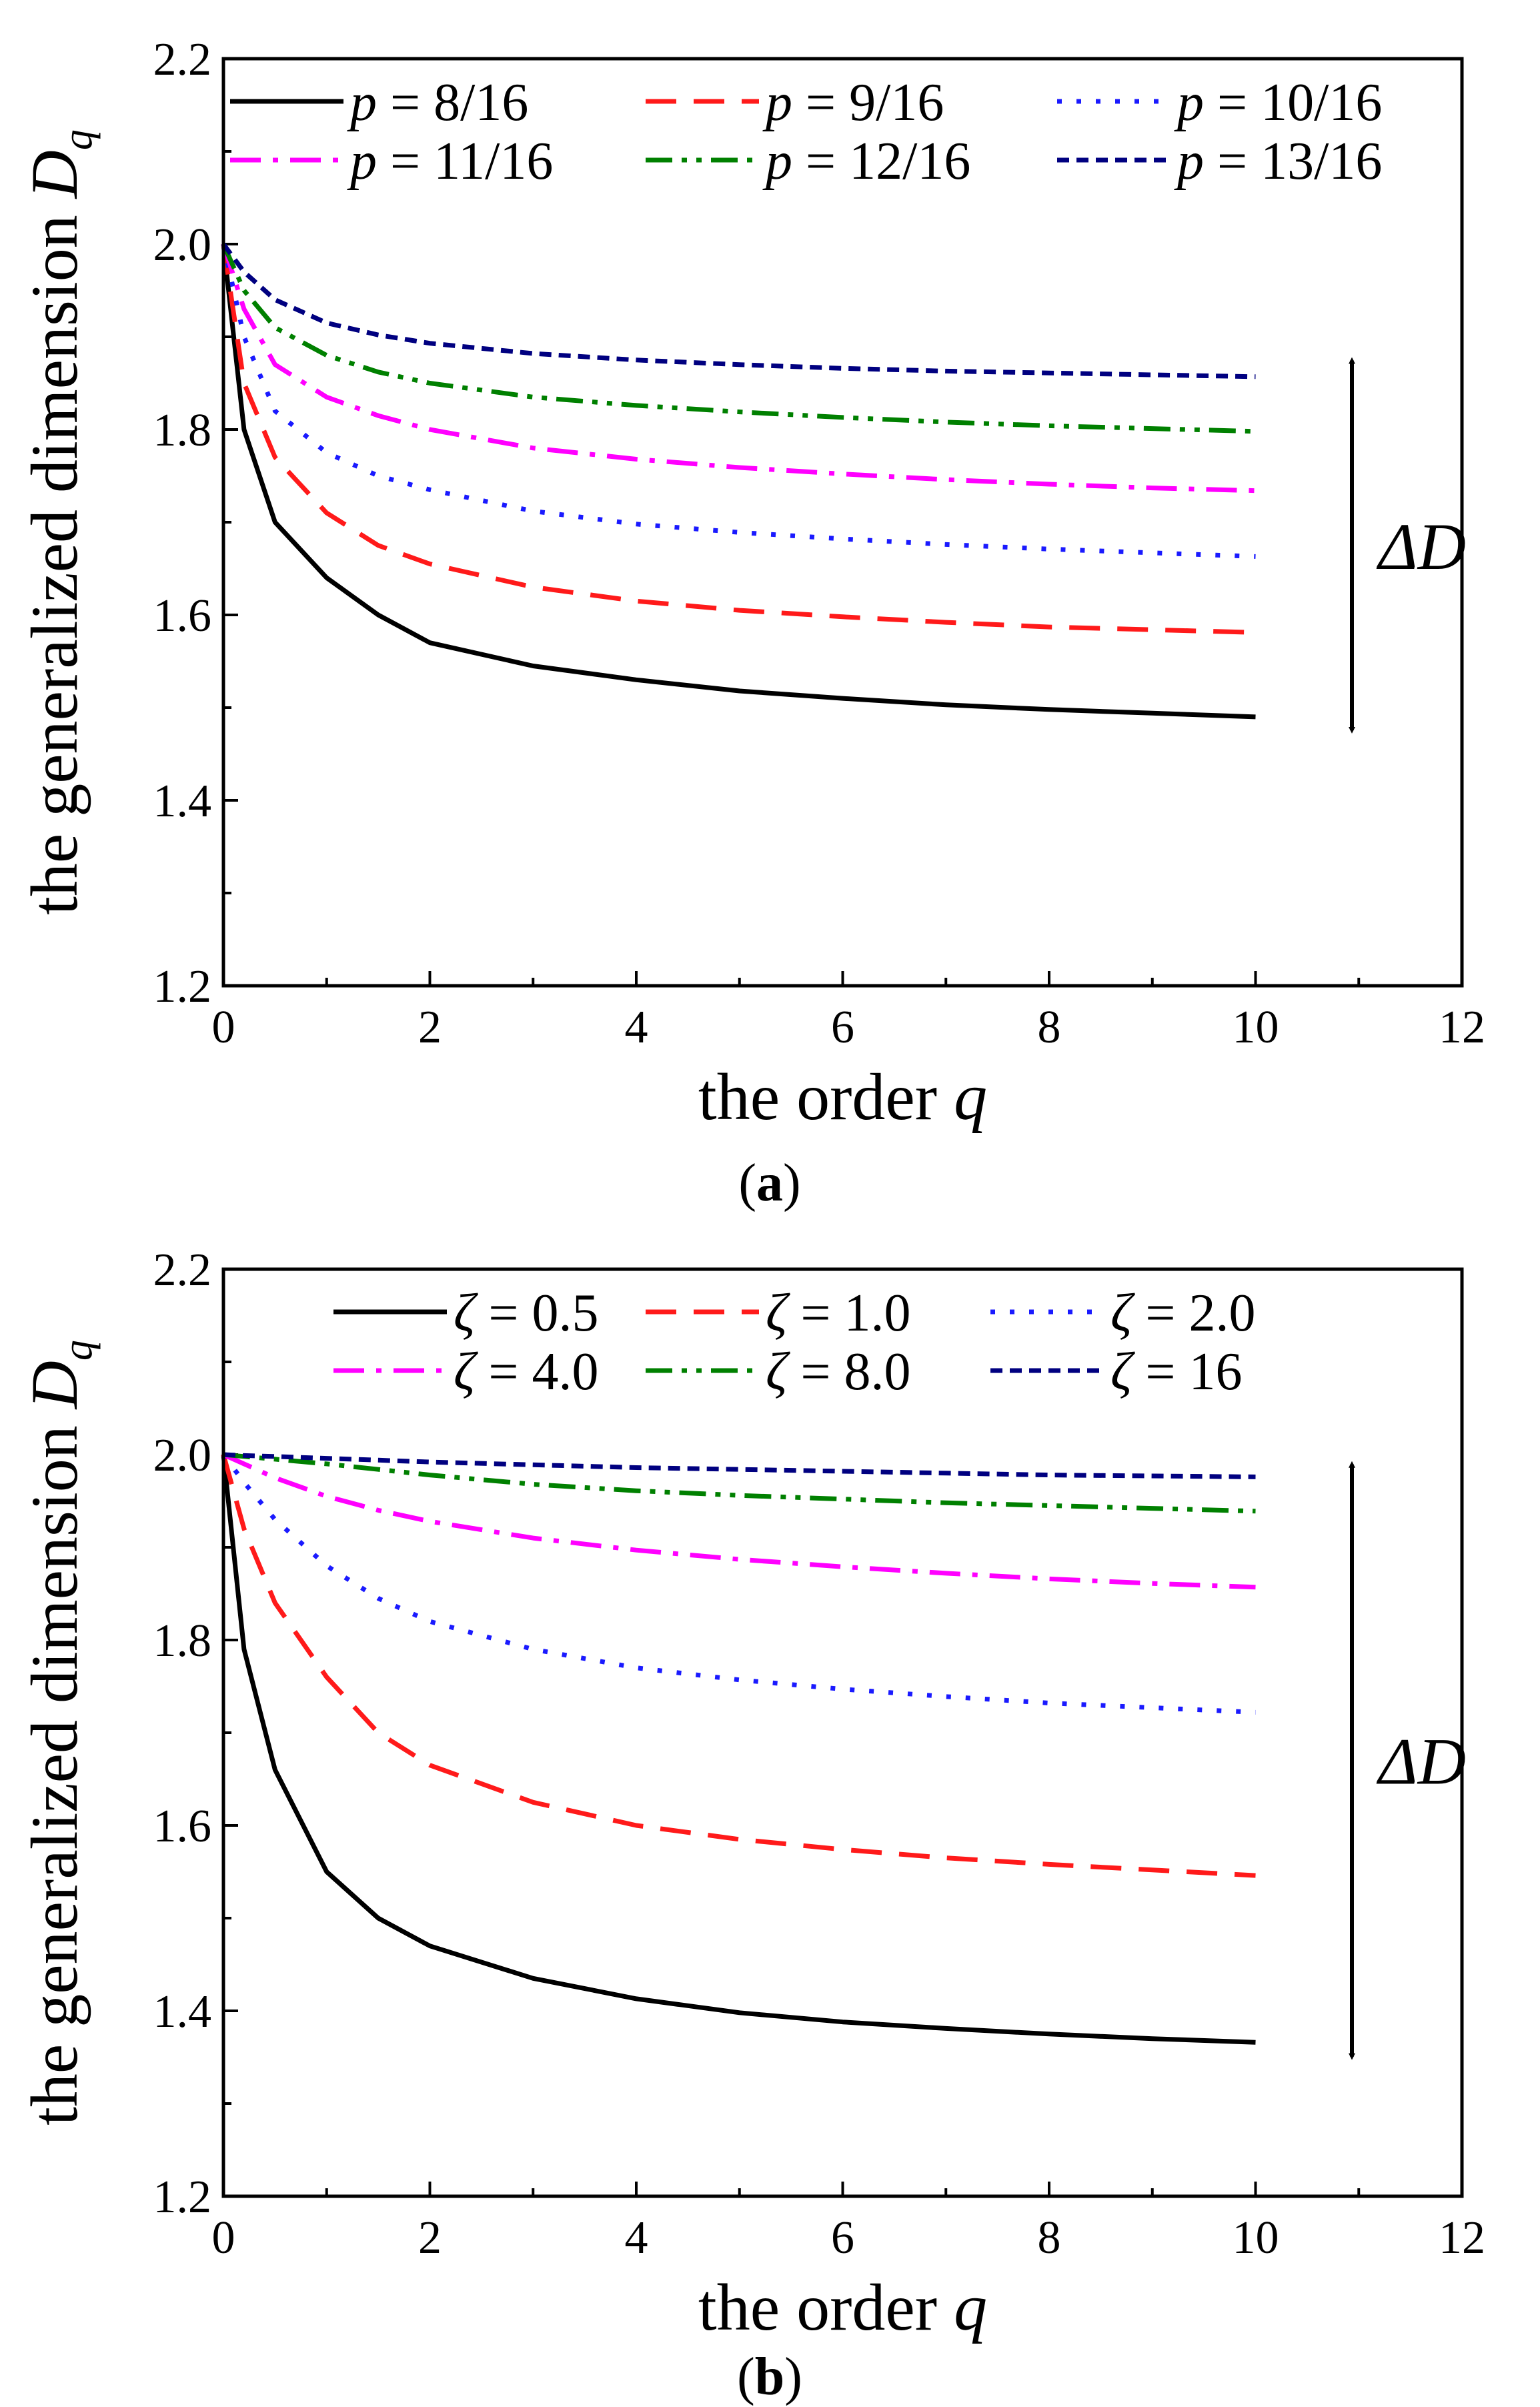 The image size is (1540, 2407). I want to click on legend-label: p = 13/16, so click(1278, 161).